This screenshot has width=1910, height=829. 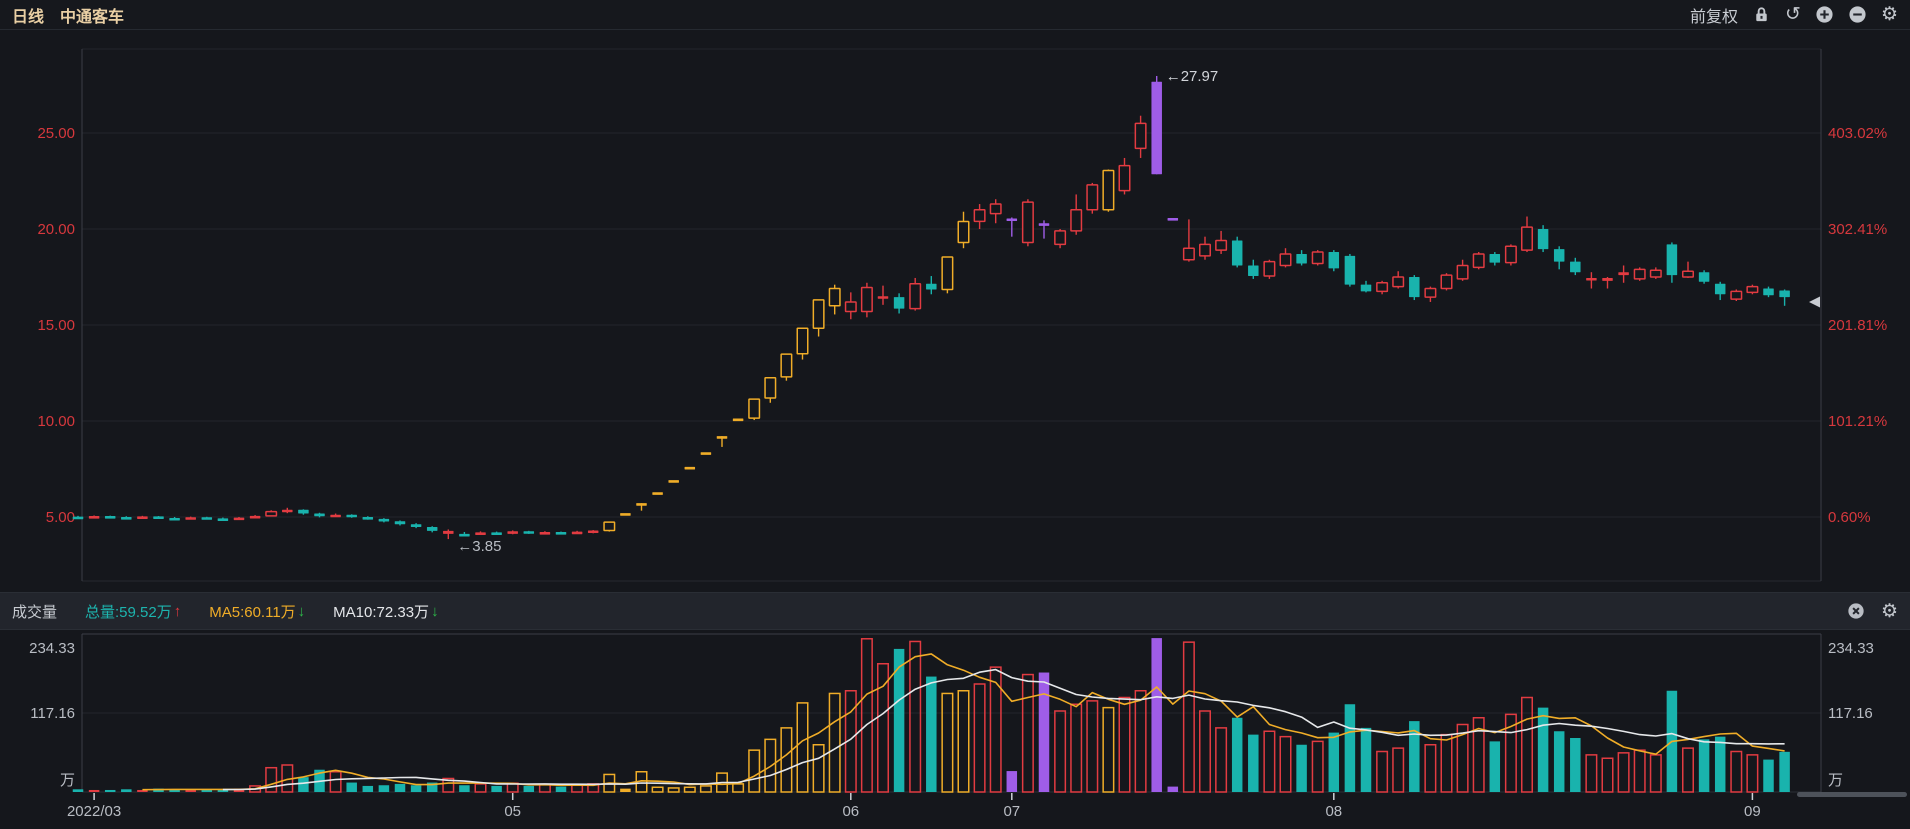 I want to click on chart-title: 日线 中通客车, so click(x=68, y=15).